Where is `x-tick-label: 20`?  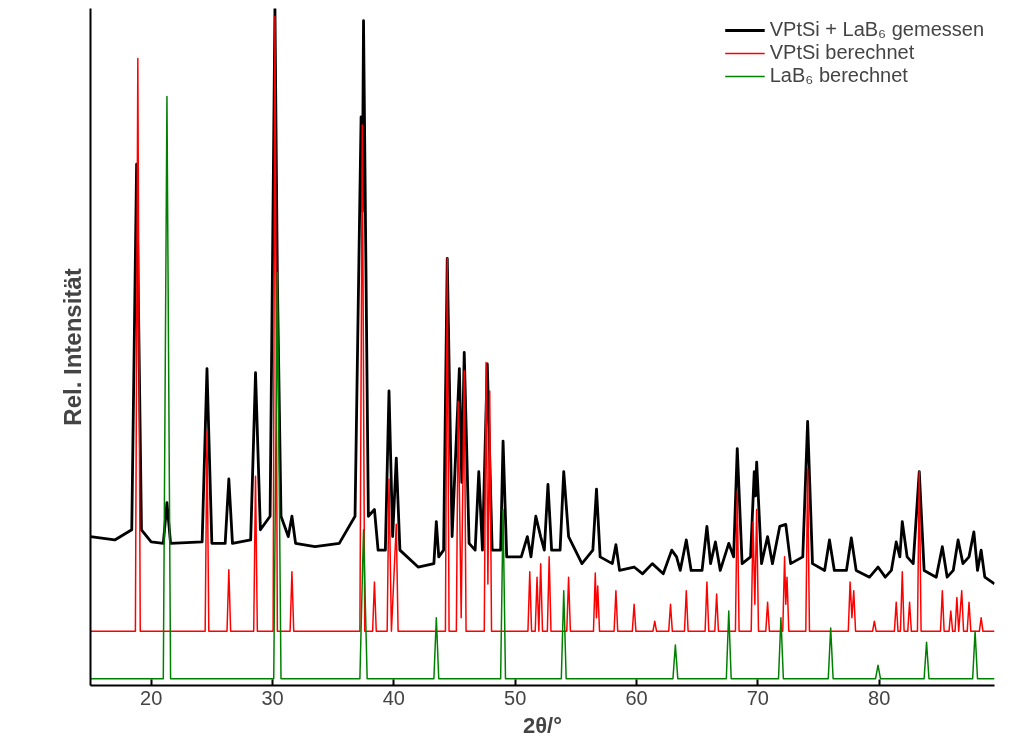 x-tick-label: 20 is located at coordinates (151, 697).